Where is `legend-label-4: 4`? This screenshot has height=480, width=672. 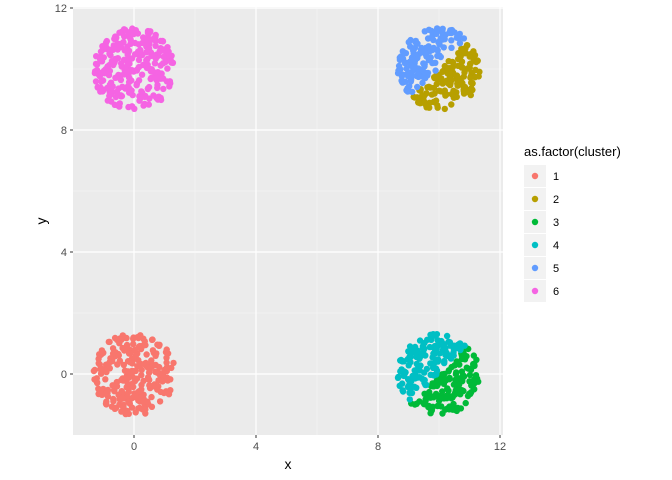
legend-label-4: 4 is located at coordinates (556, 246).